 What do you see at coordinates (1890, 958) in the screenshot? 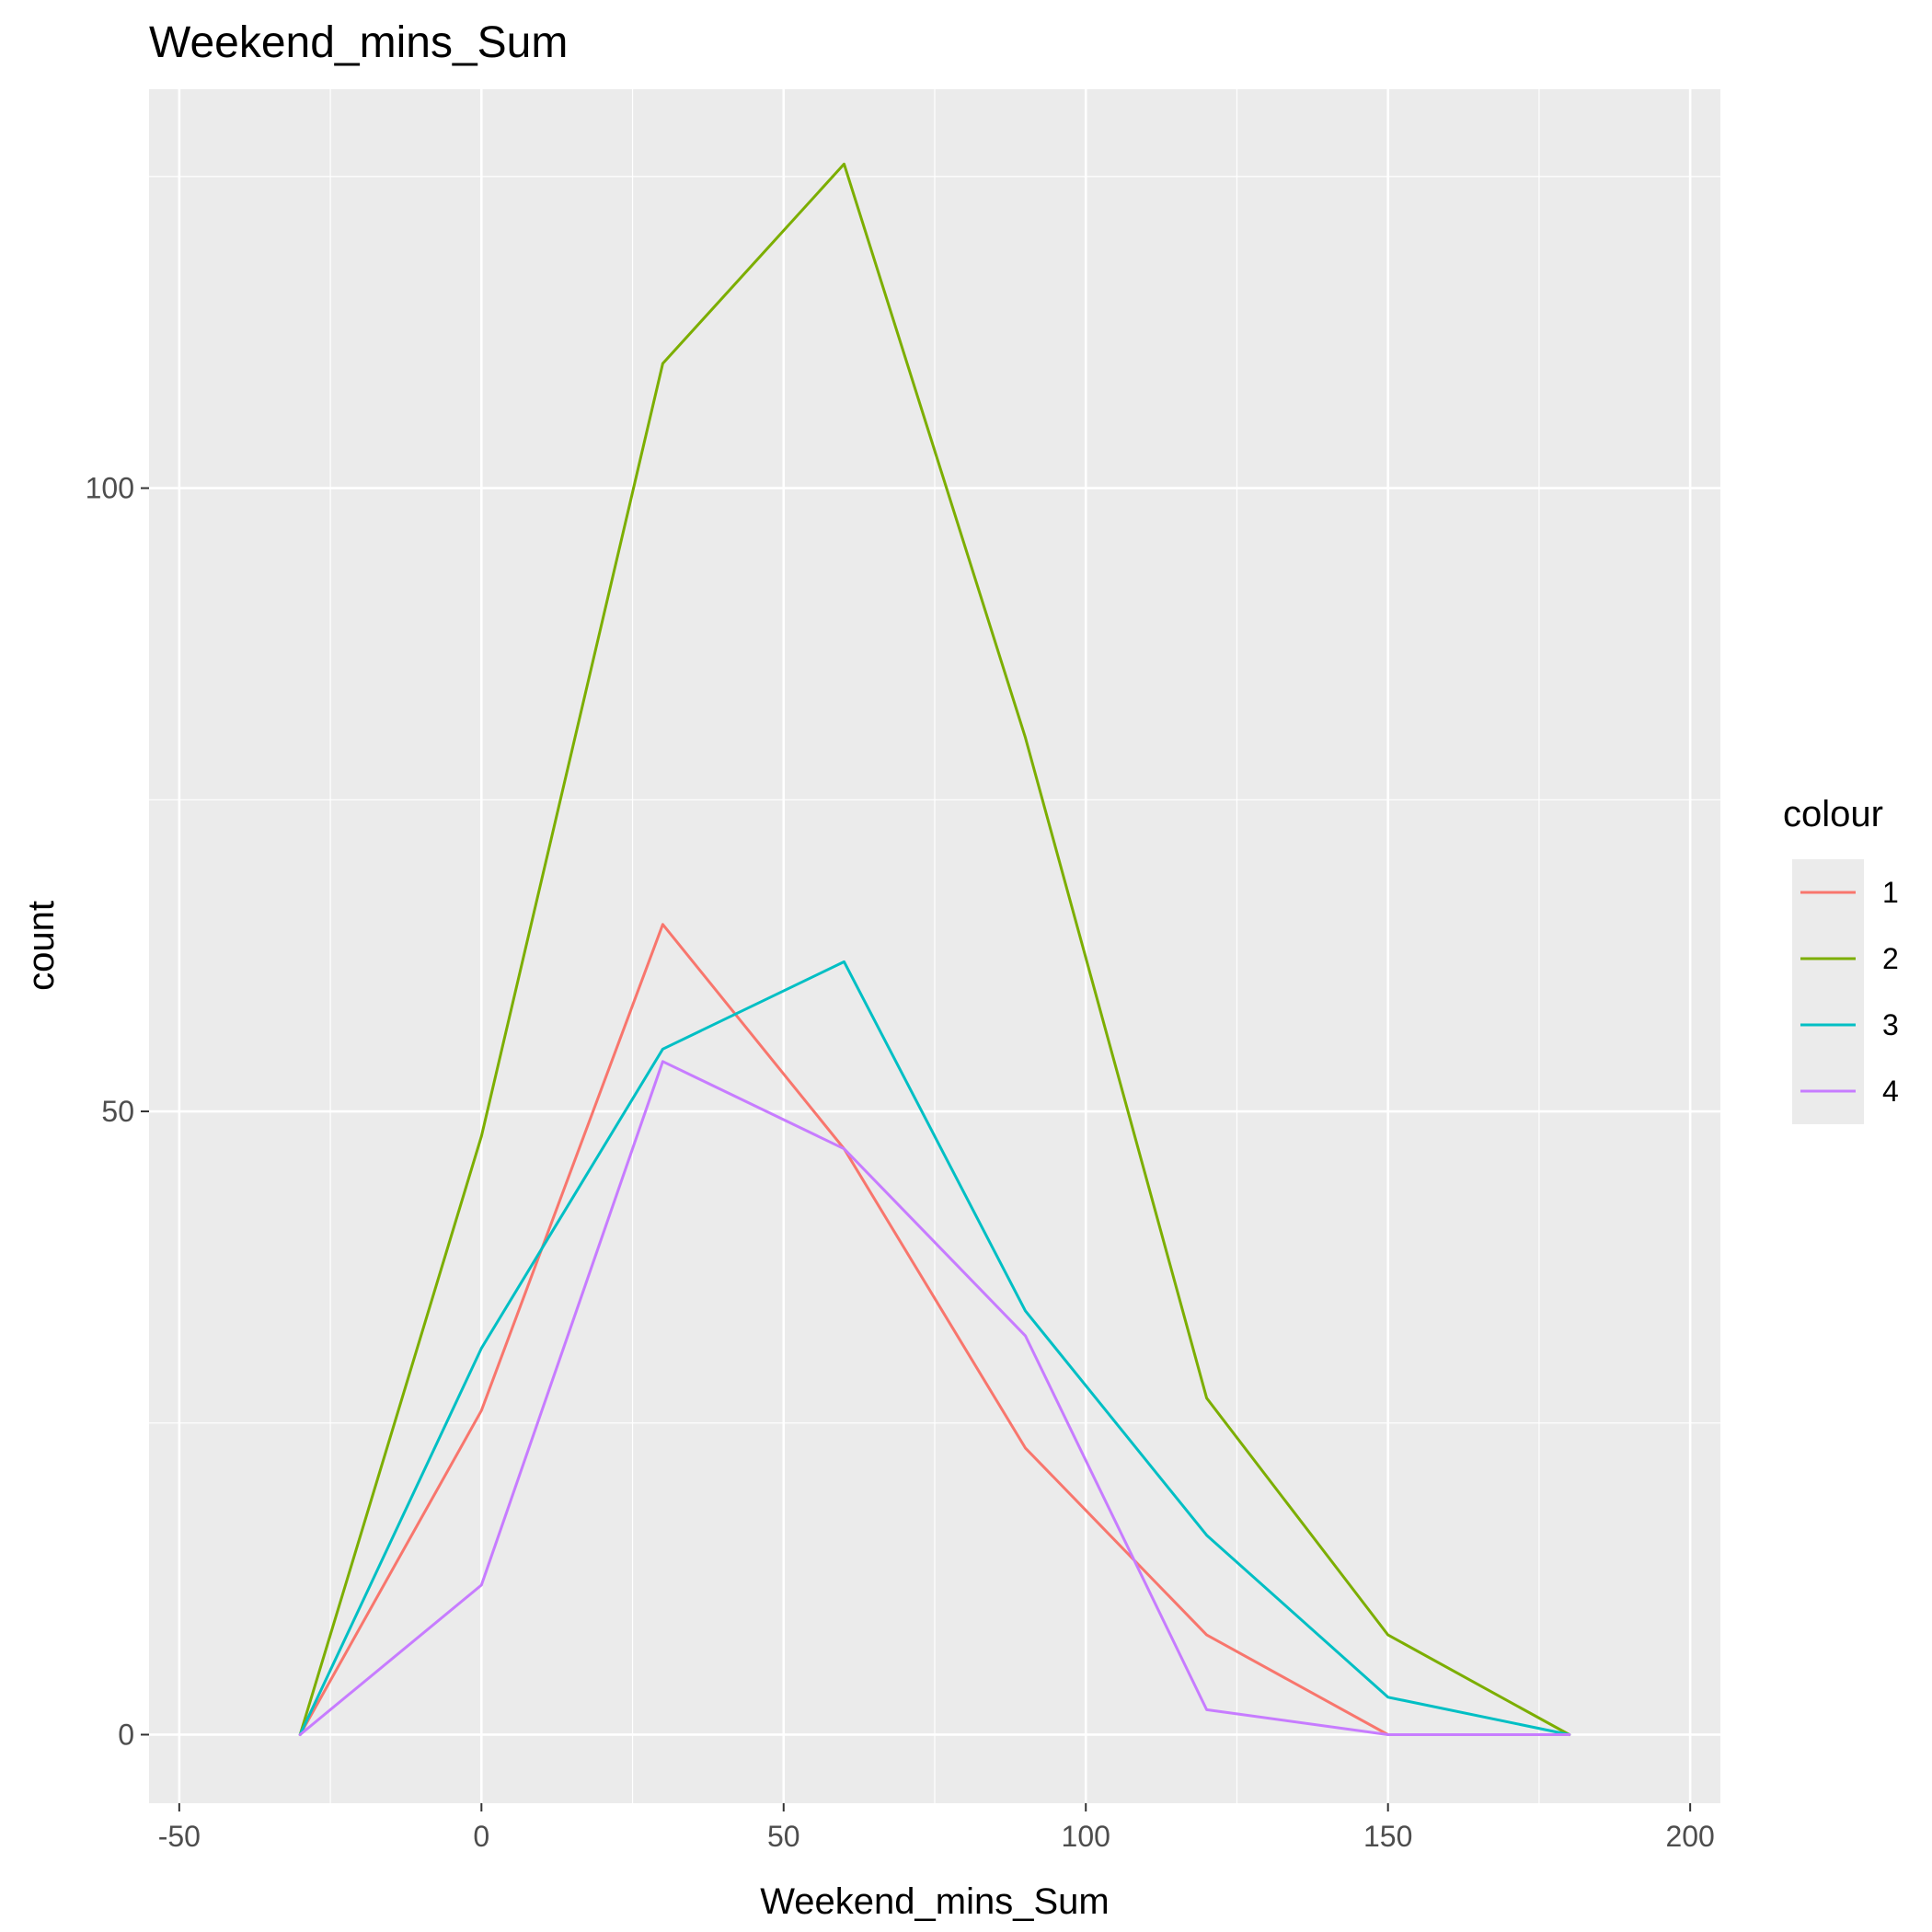
I see `legend-label-2: 2` at bounding box center [1890, 958].